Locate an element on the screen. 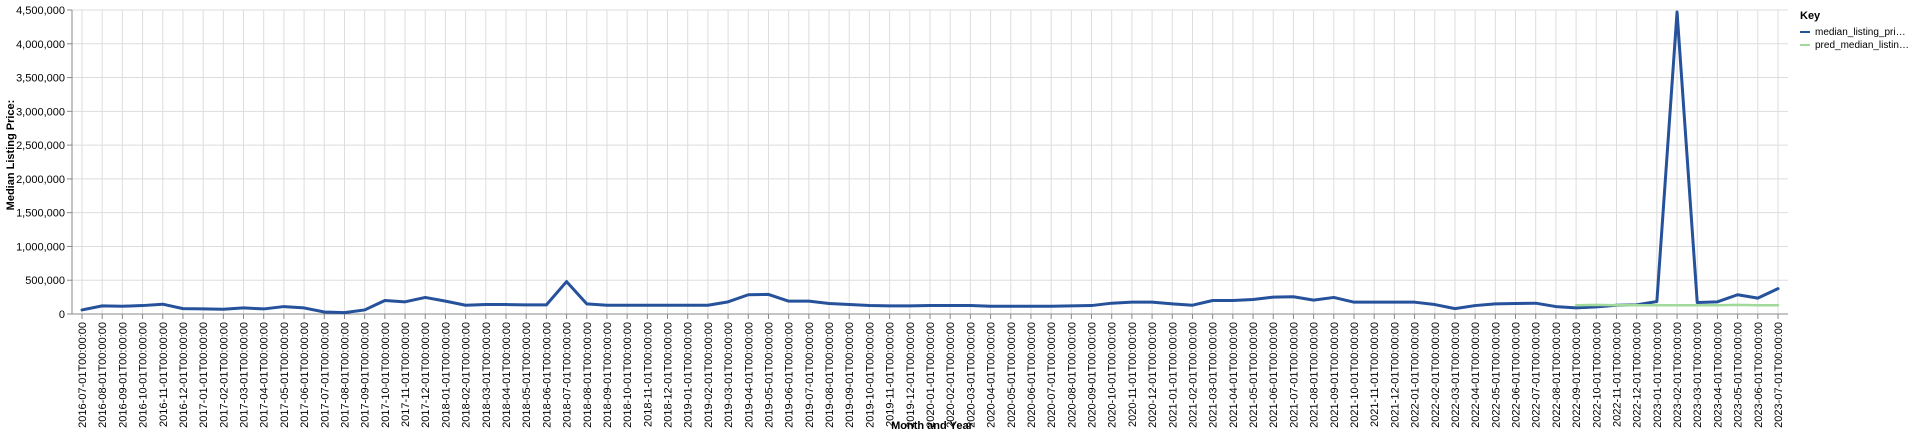 The width and height of the screenshot is (1928, 439). x-tick-label: 2016-07-01T00:00:00 is located at coordinates (83, 375).